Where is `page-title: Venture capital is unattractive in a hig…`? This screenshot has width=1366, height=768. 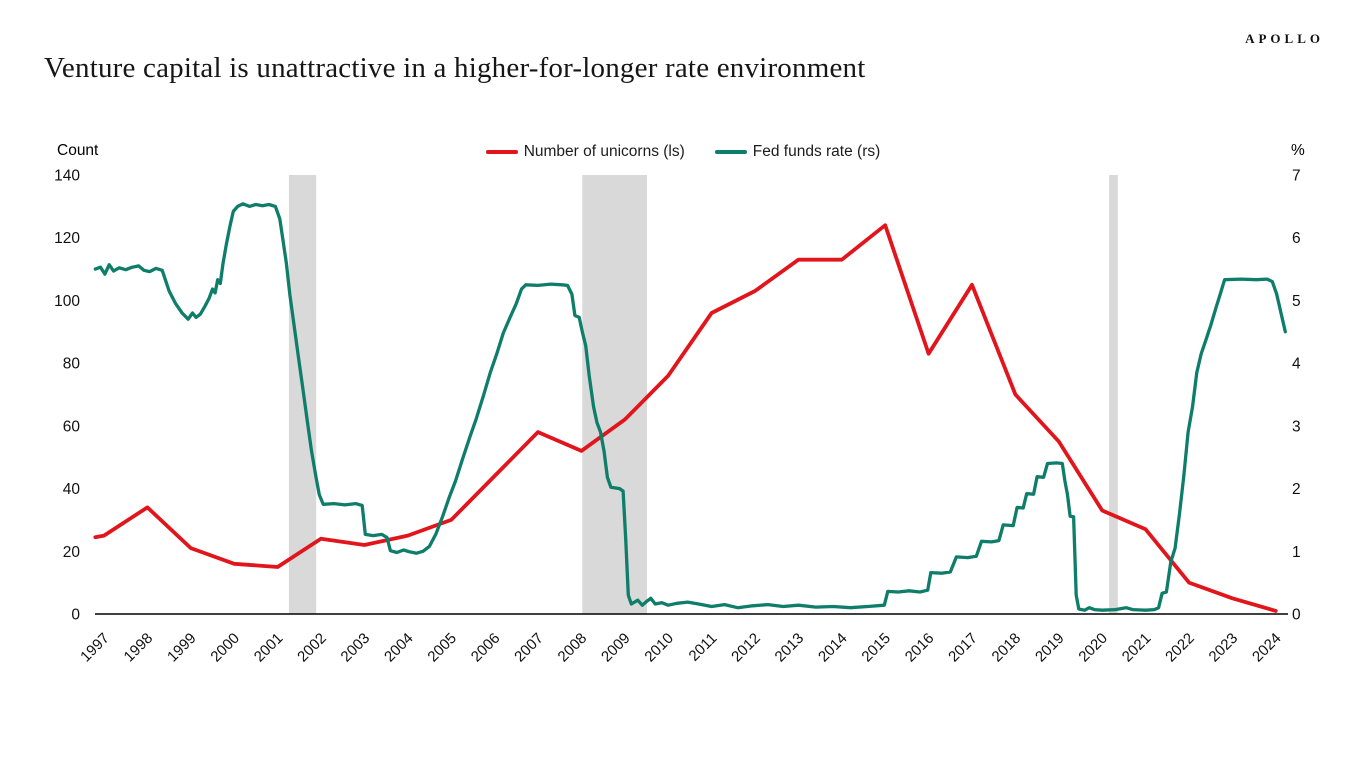
page-title: Venture capital is unattractive in a hig… is located at coordinates (455, 68).